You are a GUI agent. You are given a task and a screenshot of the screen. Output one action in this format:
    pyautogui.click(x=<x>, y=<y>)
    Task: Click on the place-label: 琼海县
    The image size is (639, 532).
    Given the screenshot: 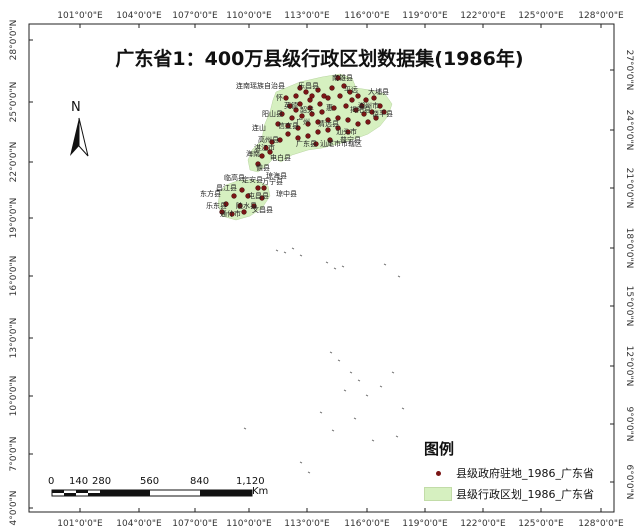 What is the action you would take?
    pyautogui.click(x=276, y=175)
    